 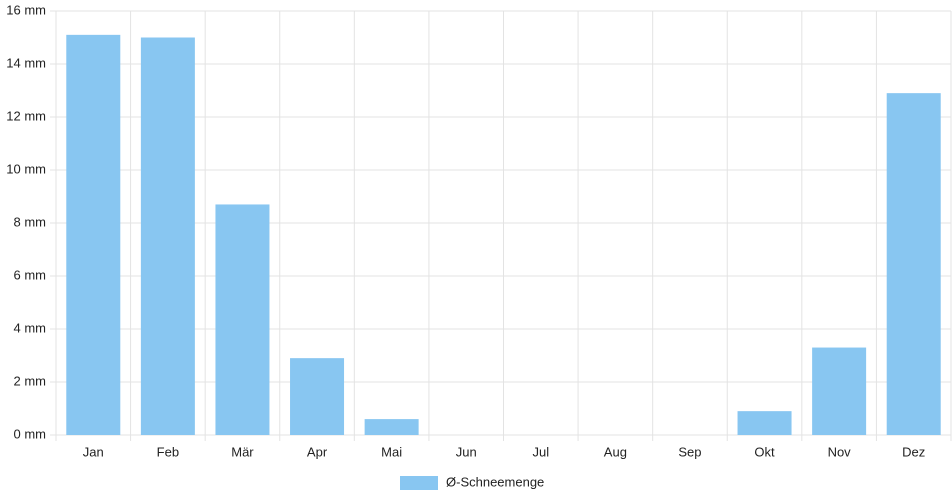 I want to click on x-tick-label: Jun, so click(x=466, y=451).